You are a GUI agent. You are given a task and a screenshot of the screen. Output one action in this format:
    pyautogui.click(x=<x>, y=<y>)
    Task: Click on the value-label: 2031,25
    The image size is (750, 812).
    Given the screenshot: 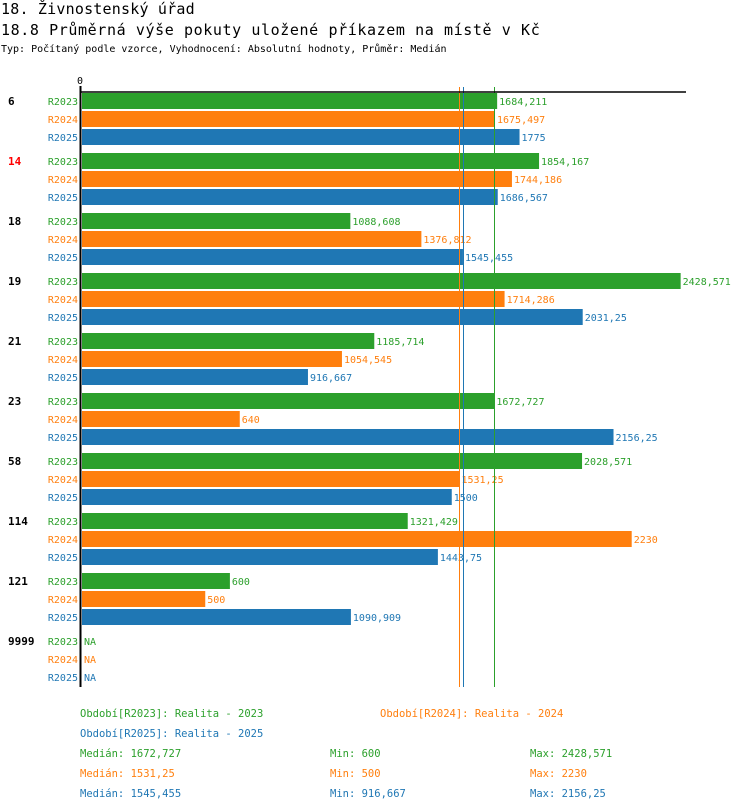 What is the action you would take?
    pyautogui.click(x=606, y=318)
    